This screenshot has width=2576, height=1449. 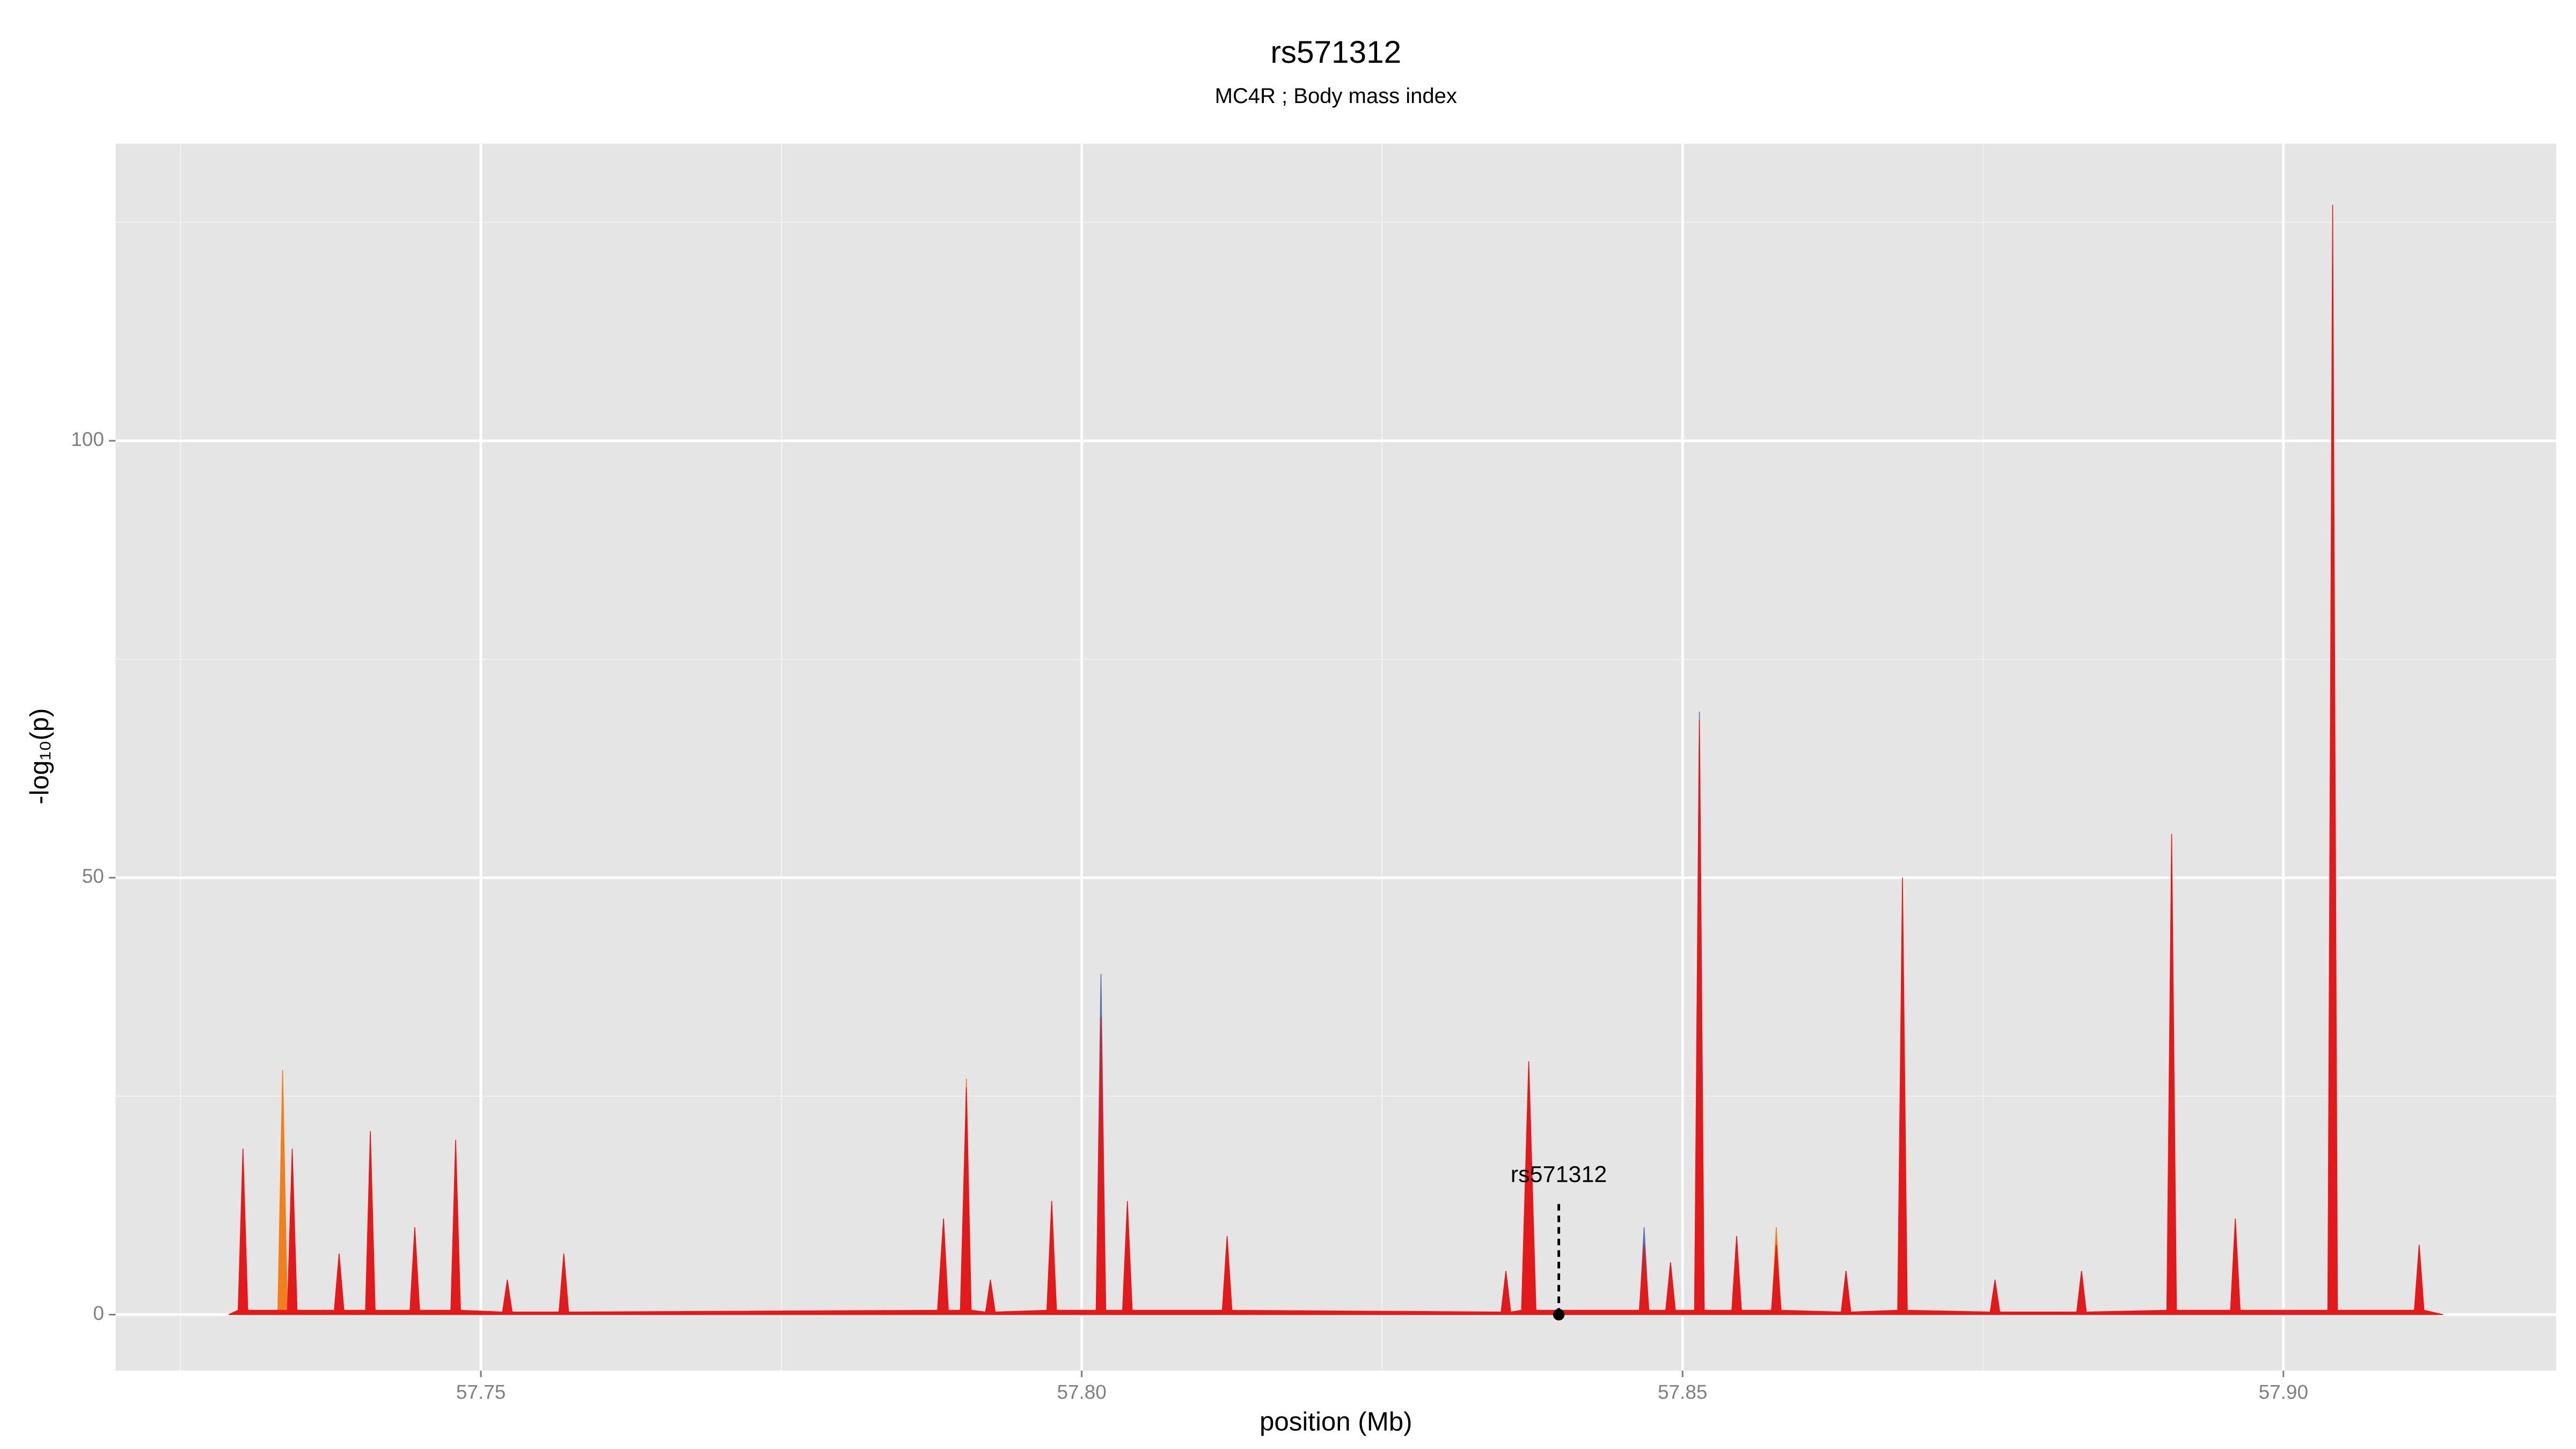 I want to click on x-tick-label: 57.75, so click(x=481, y=1392).